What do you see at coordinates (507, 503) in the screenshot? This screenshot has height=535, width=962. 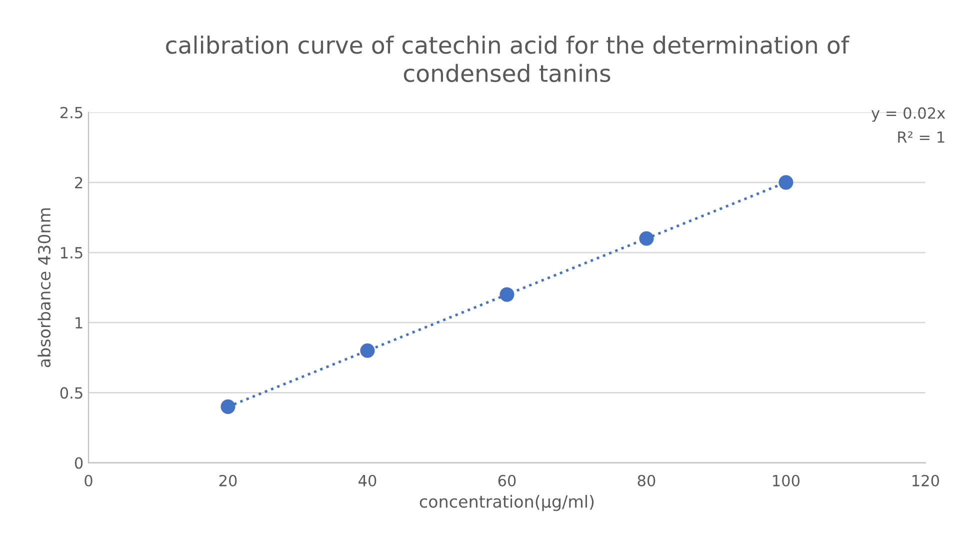 I see `x-axis-title: concentration(µg/ml)` at bounding box center [507, 503].